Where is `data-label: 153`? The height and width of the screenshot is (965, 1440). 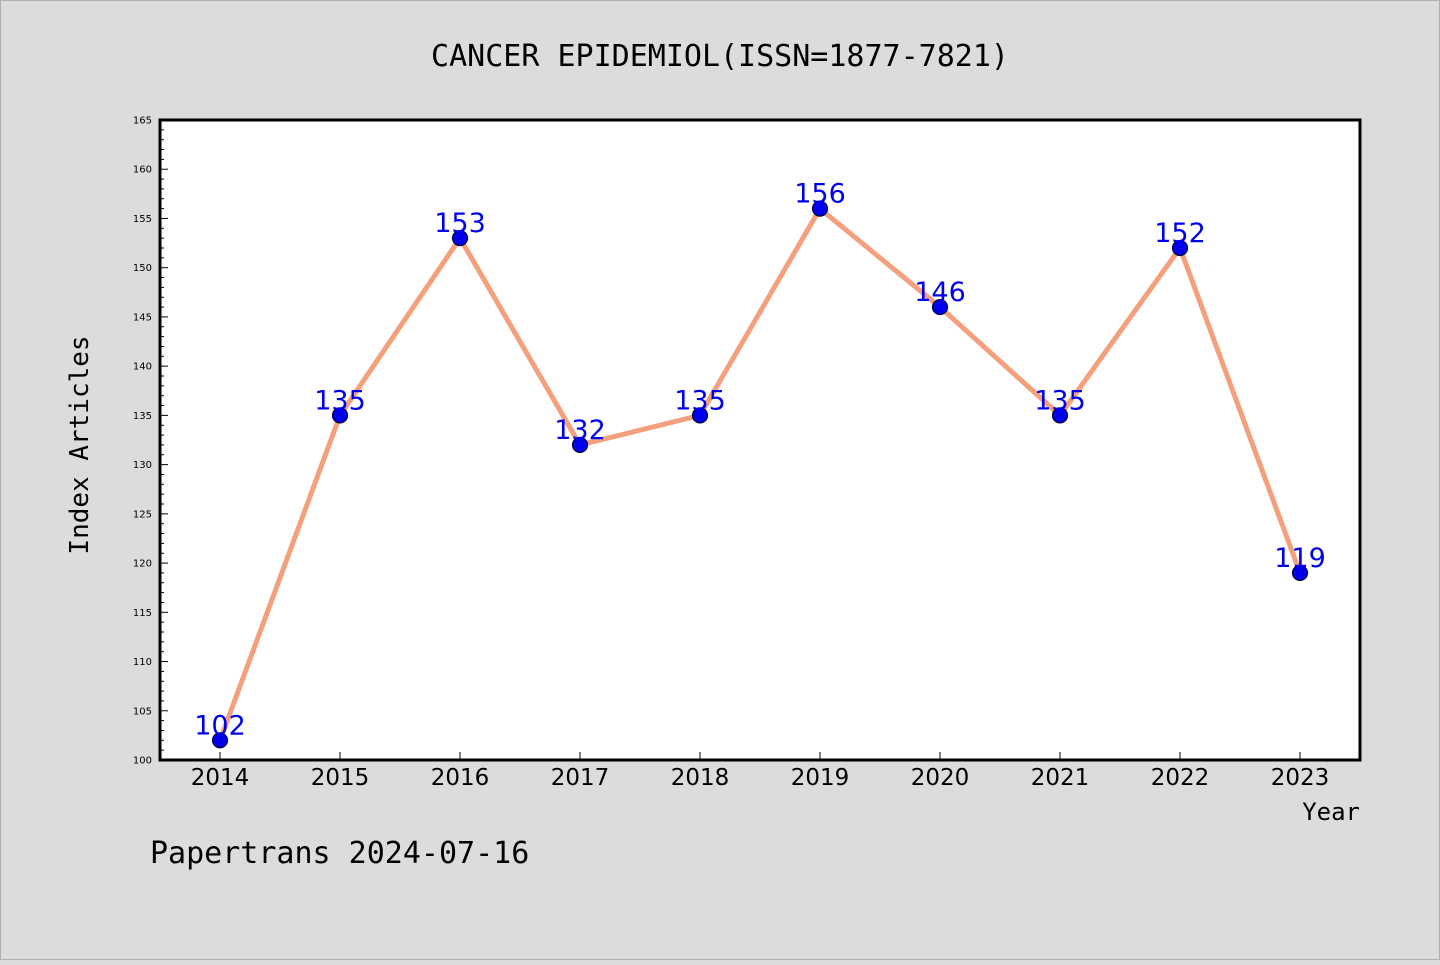 data-label: 153 is located at coordinates (460, 223).